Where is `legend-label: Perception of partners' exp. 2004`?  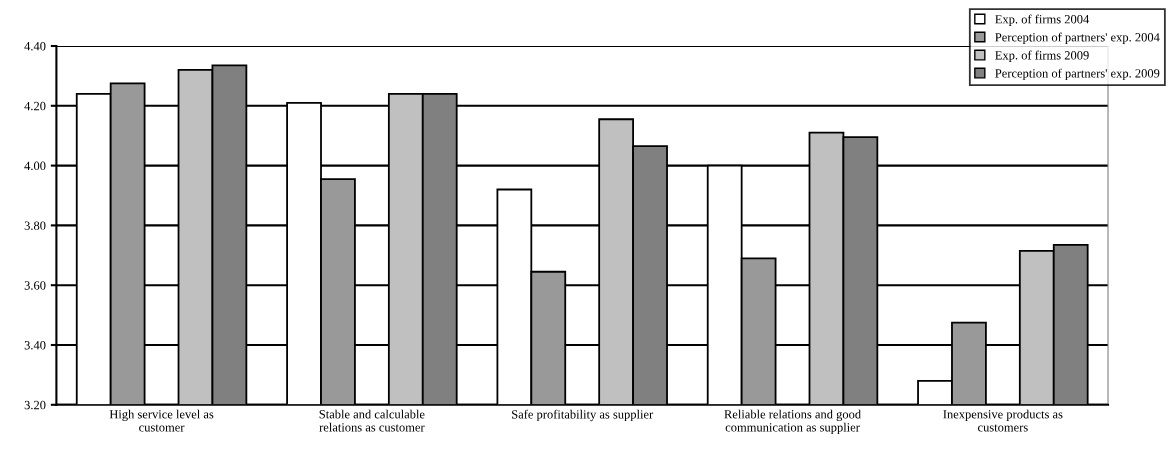
legend-label: Perception of partners' exp. 2004 is located at coordinates (1077, 38).